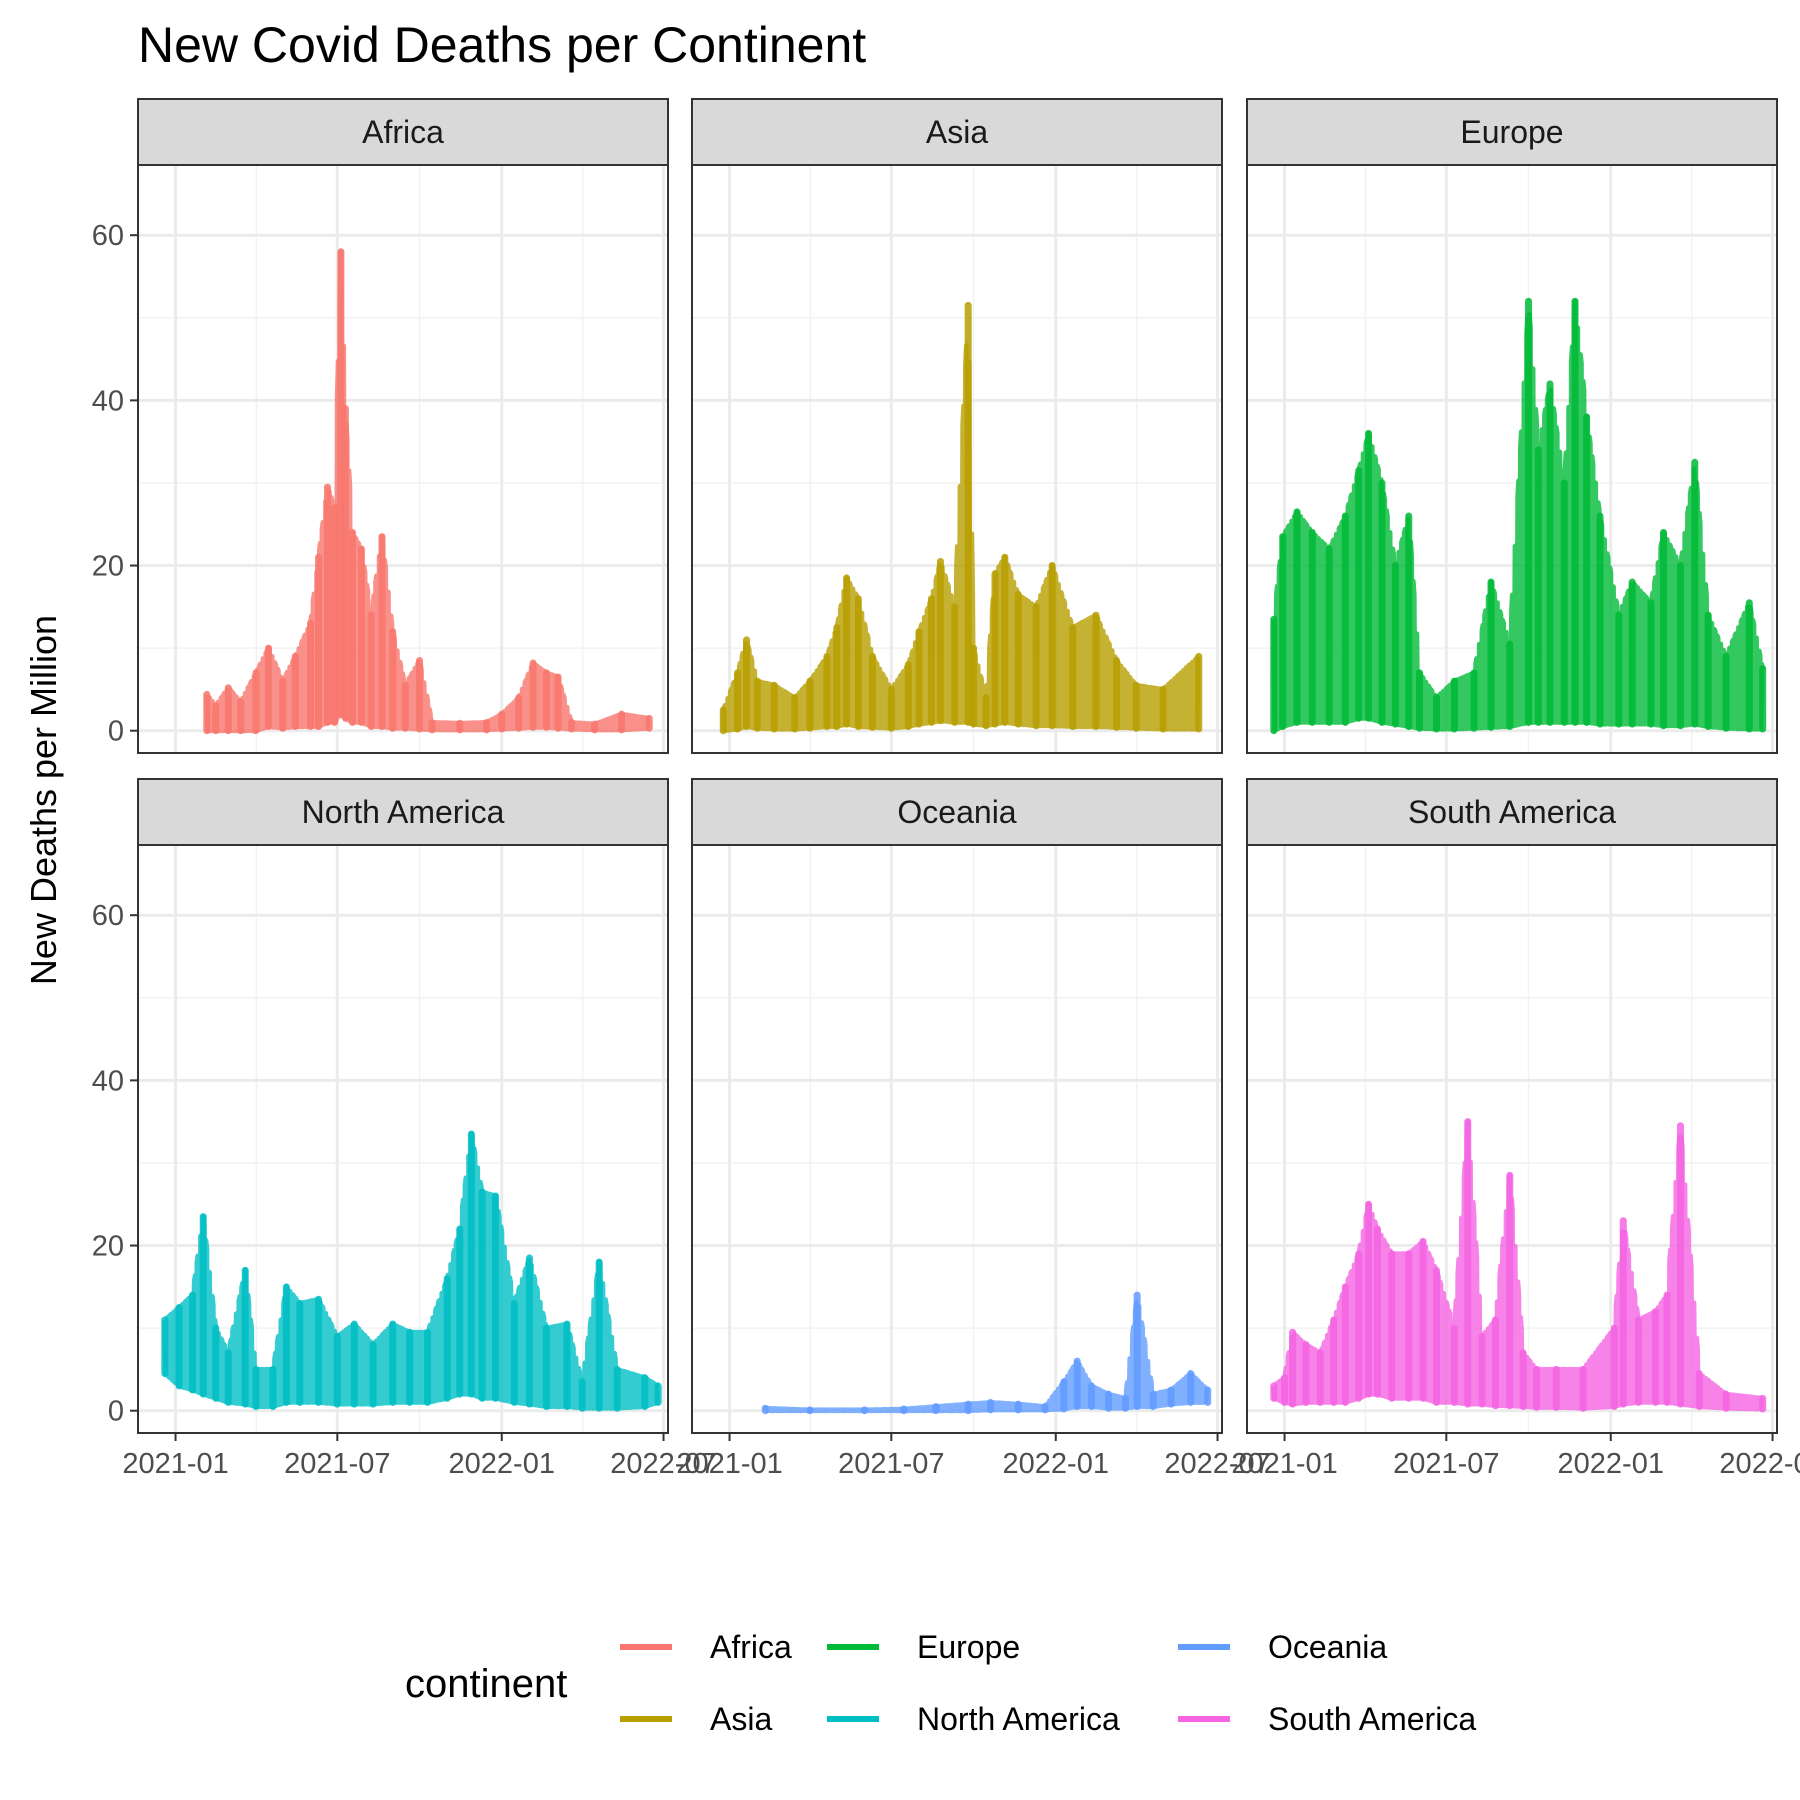 This screenshot has width=1800, height=1800. Describe the element at coordinates (968, 1647) in the screenshot. I see `legend-label-europe: Europe` at that location.